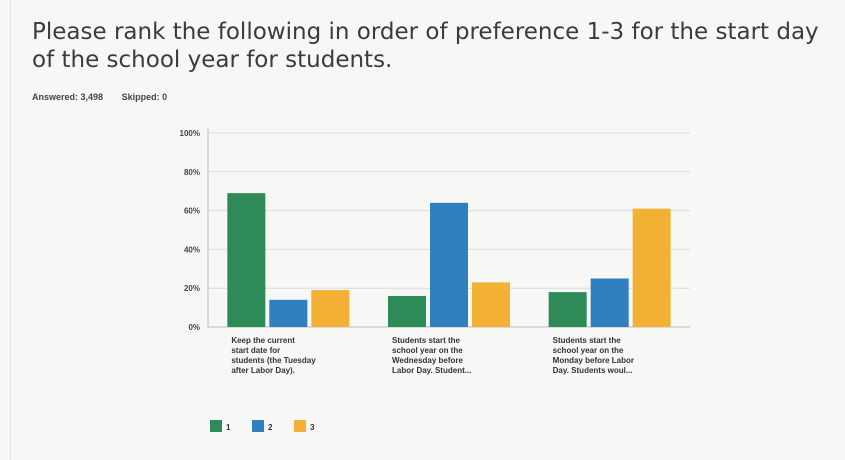 Image resolution: width=845 pixels, height=460 pixels. What do you see at coordinates (273, 360) in the screenshot?
I see `x-category-label: students (the Tuesday` at bounding box center [273, 360].